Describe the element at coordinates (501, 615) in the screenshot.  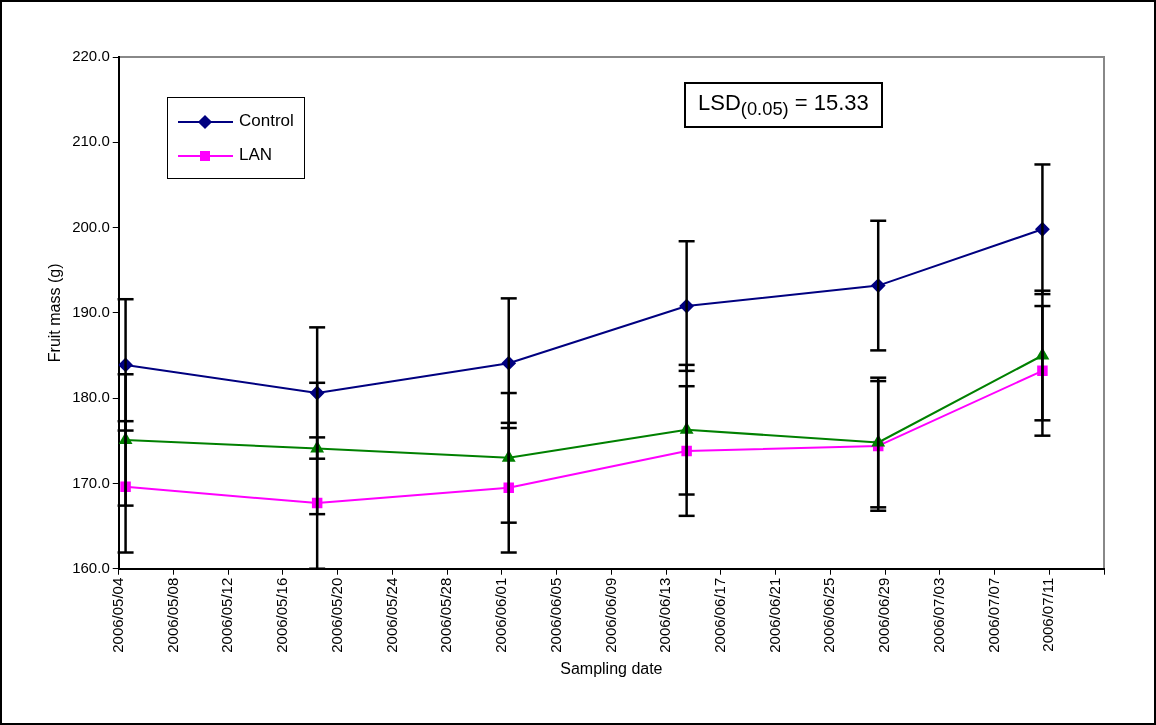
I see `x-tick-label: 2006/06/01` at that location.